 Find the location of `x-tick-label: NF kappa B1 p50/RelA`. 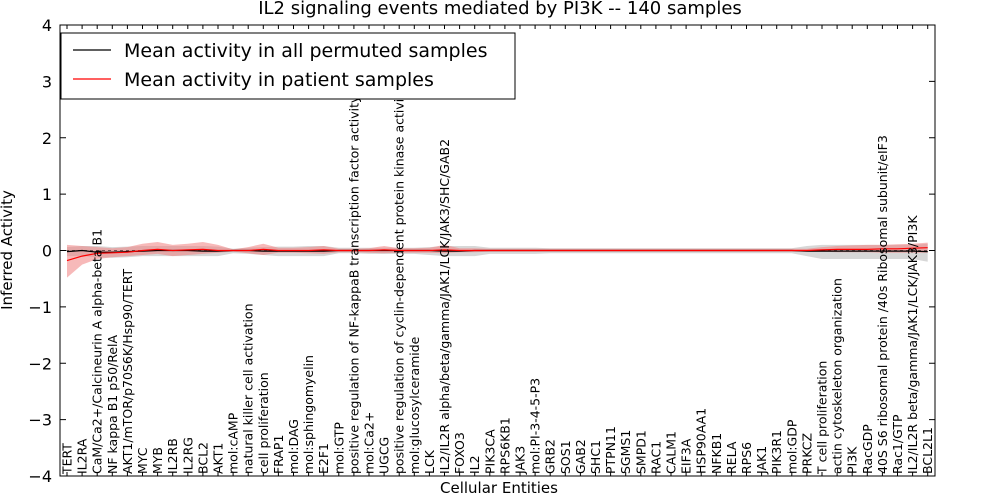

x-tick-label: NF kappa B1 p50/RelA is located at coordinates (112, 404).